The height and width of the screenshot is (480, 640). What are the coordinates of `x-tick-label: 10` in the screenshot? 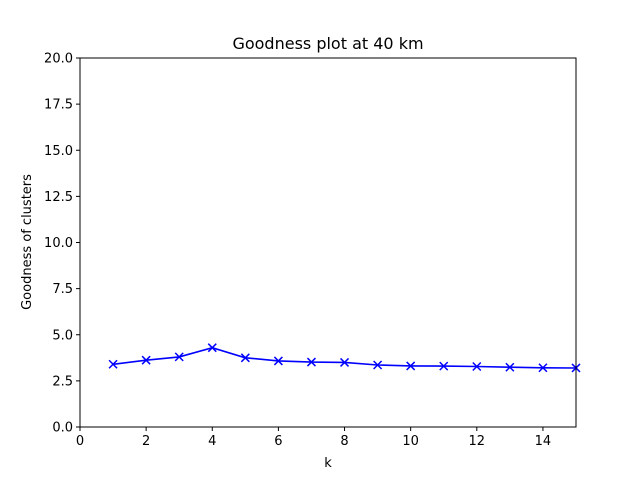 It's located at (410, 441).